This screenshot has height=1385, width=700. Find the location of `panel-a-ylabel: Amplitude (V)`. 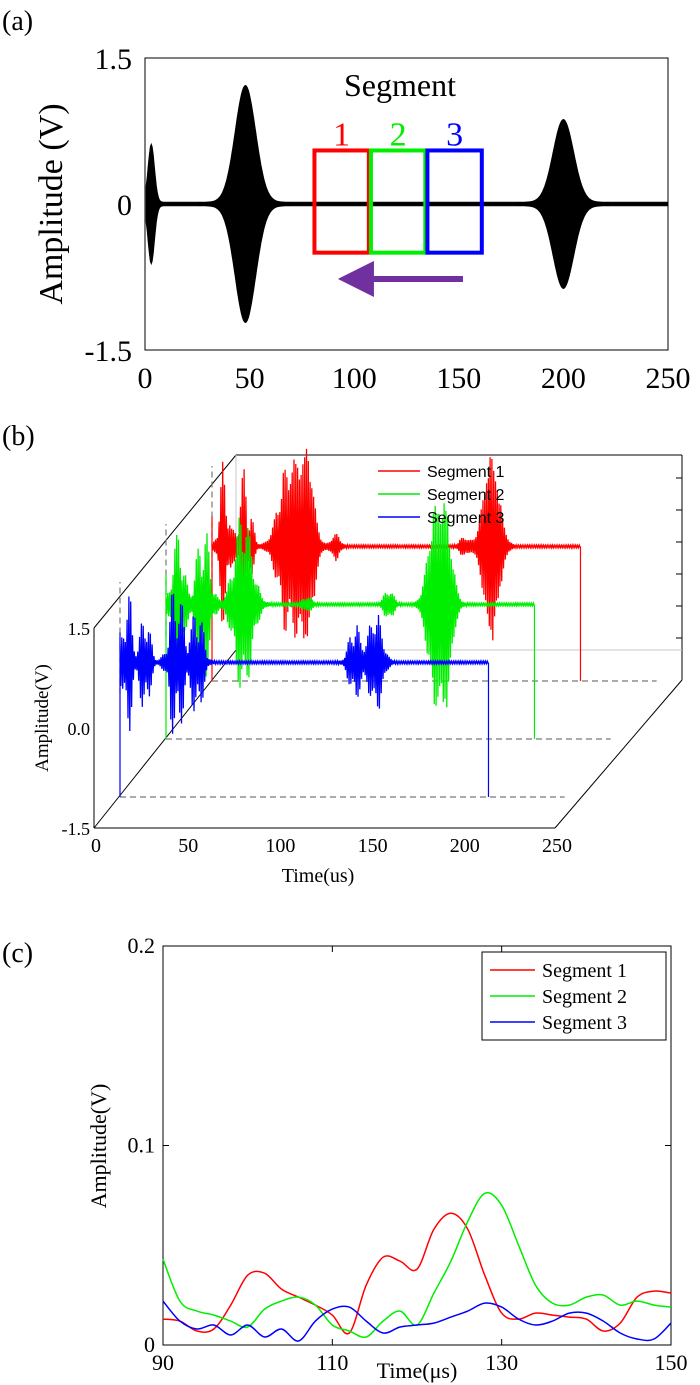

panel-a-ylabel: Amplitude (V) is located at coordinates (51, 203).